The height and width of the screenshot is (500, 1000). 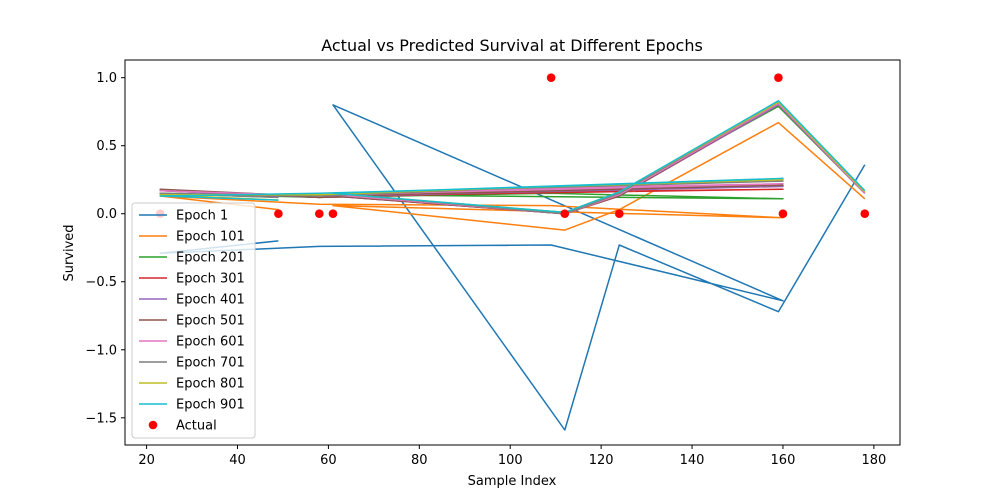 What do you see at coordinates (105, 248) in the screenshot?
I see `y-axis: −1.5 −1.0 −0.5 0.0 0.5 1.0` at bounding box center [105, 248].